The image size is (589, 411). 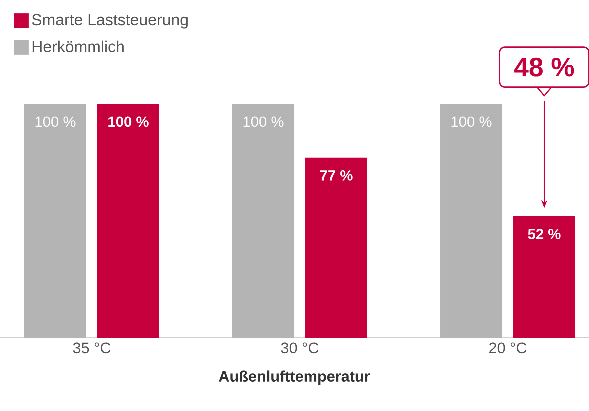 I want to click on x-axis-title: Außenlufttemperatur, so click(x=294, y=378).